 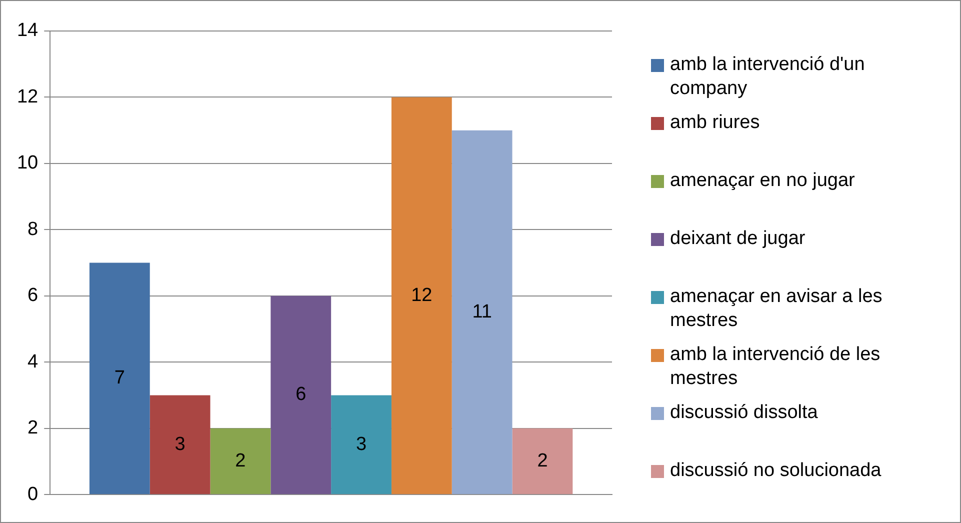 I want to click on data-label: 6, so click(x=301, y=395).